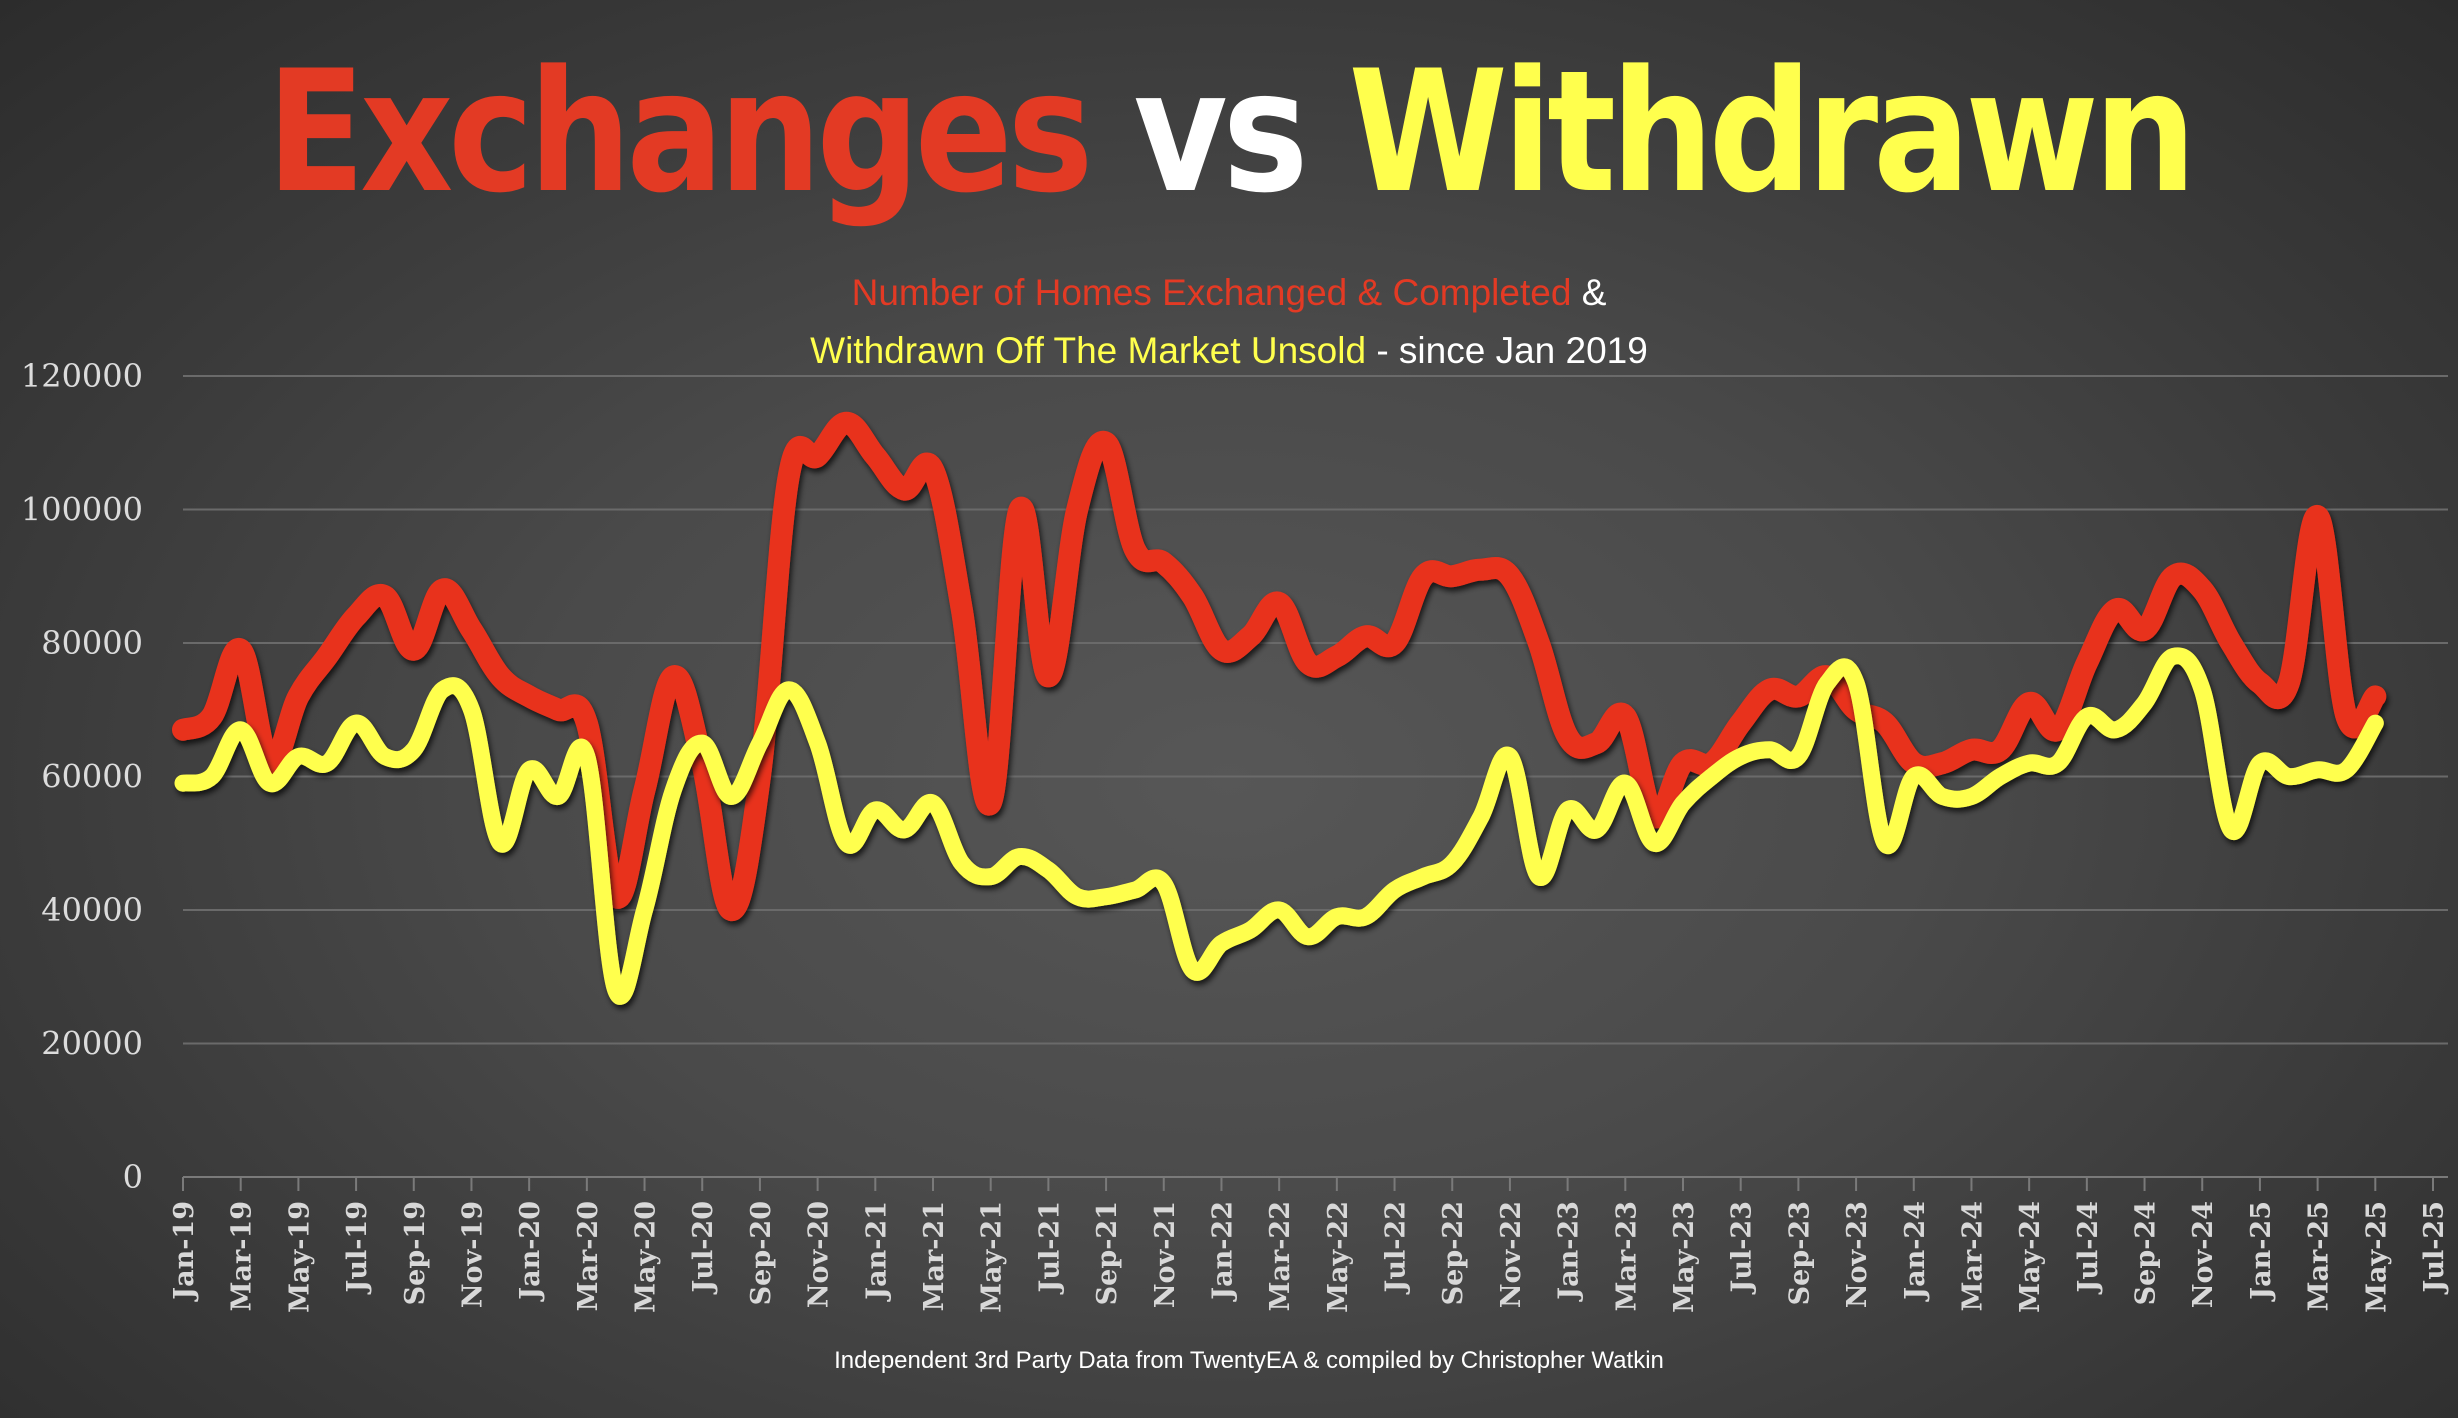  I want to click on x-tick-label: Jan-20, so click(530, 1251).